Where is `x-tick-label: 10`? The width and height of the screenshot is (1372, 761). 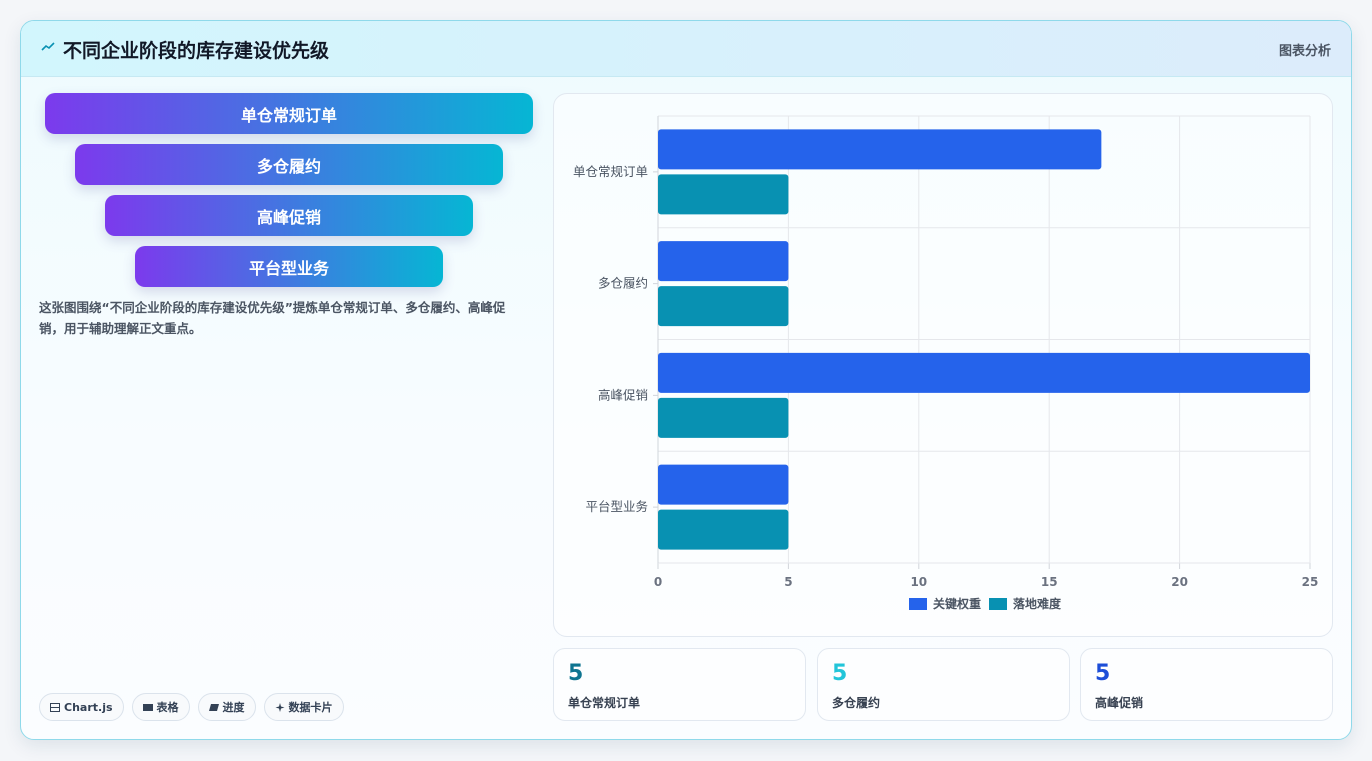 x-tick-label: 10 is located at coordinates (918, 582).